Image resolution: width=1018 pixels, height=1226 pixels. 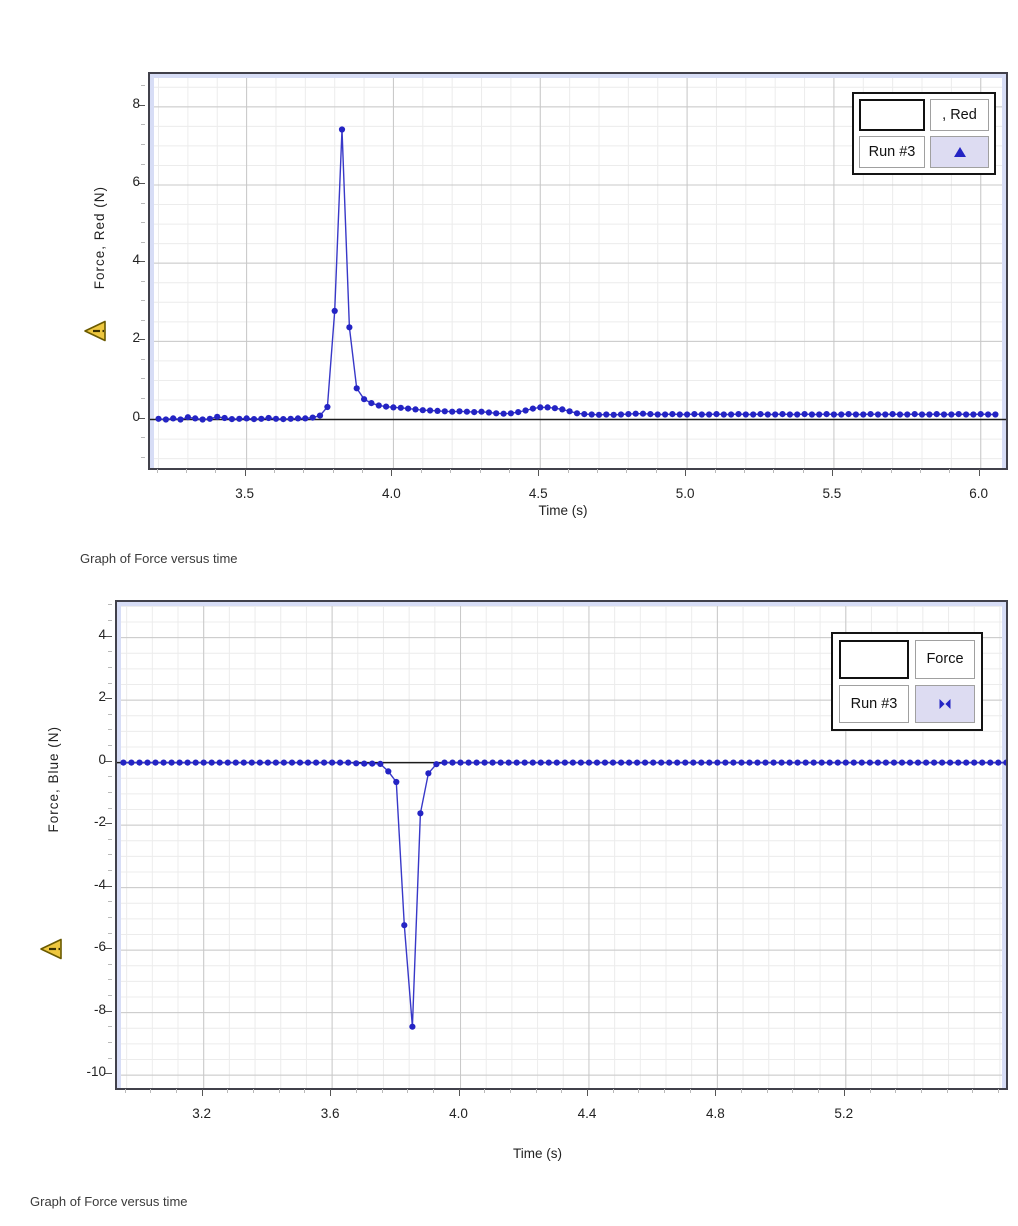 I want to click on x-tick-label: 4.4, so click(x=587, y=1113).